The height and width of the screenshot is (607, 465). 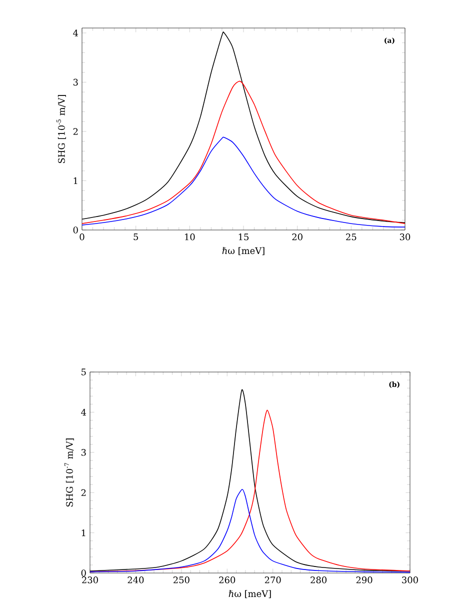 I want to click on x-tick-label: 300, so click(x=410, y=580).